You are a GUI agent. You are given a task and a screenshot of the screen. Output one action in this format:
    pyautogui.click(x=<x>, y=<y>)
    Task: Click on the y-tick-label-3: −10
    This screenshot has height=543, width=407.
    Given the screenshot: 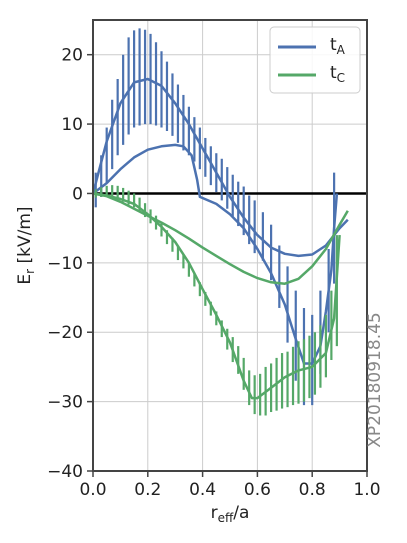 What is the action you would take?
    pyautogui.click(x=65, y=264)
    